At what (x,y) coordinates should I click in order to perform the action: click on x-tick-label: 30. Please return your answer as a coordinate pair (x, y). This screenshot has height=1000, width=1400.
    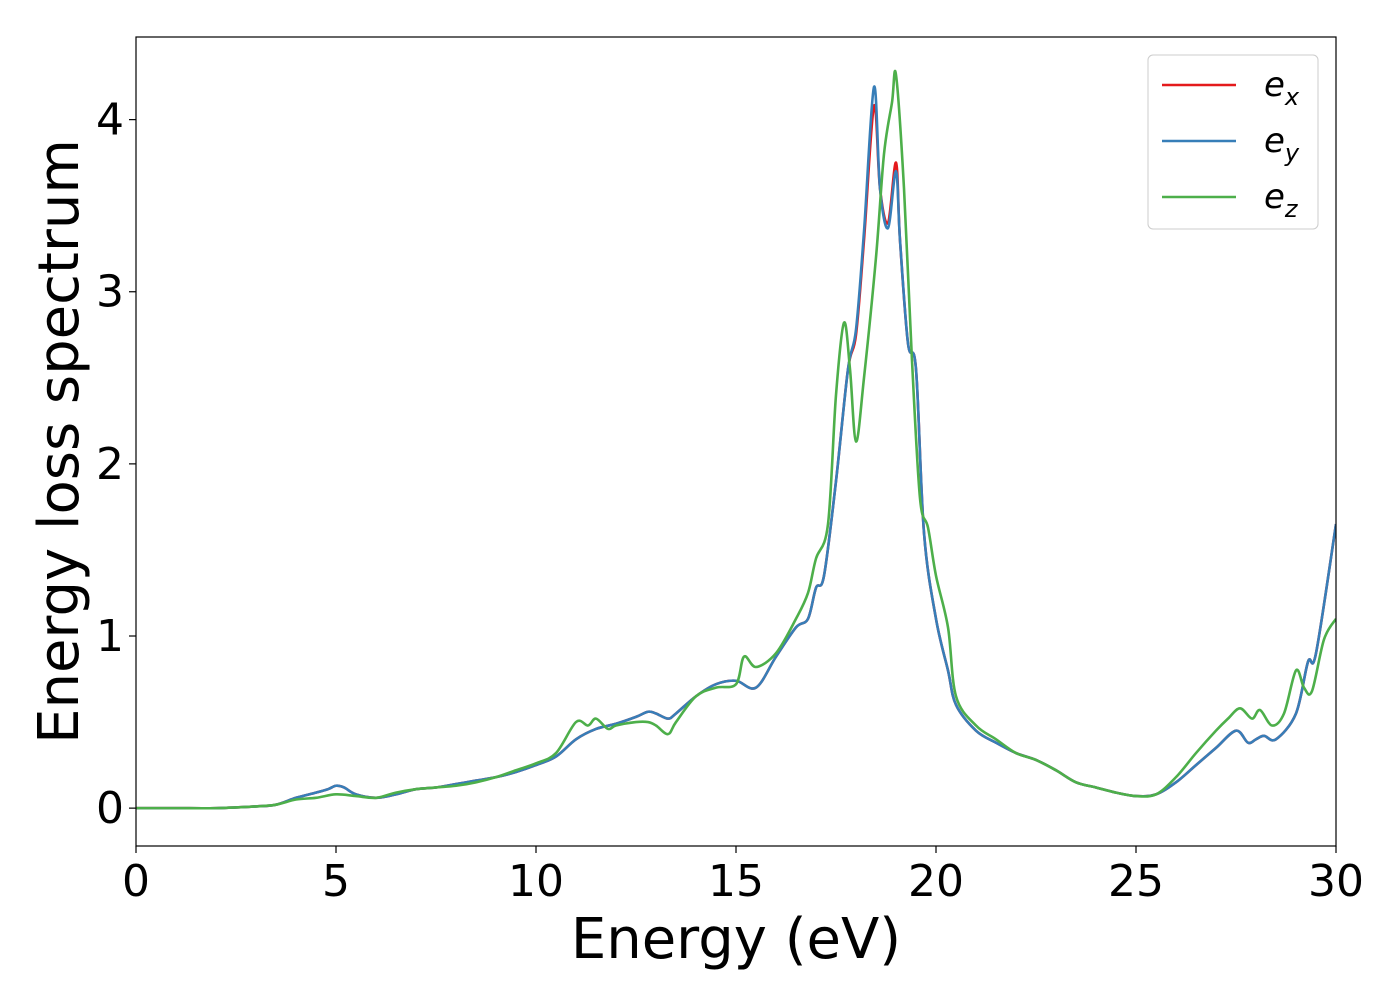
    Looking at the image, I should click on (1336, 881).